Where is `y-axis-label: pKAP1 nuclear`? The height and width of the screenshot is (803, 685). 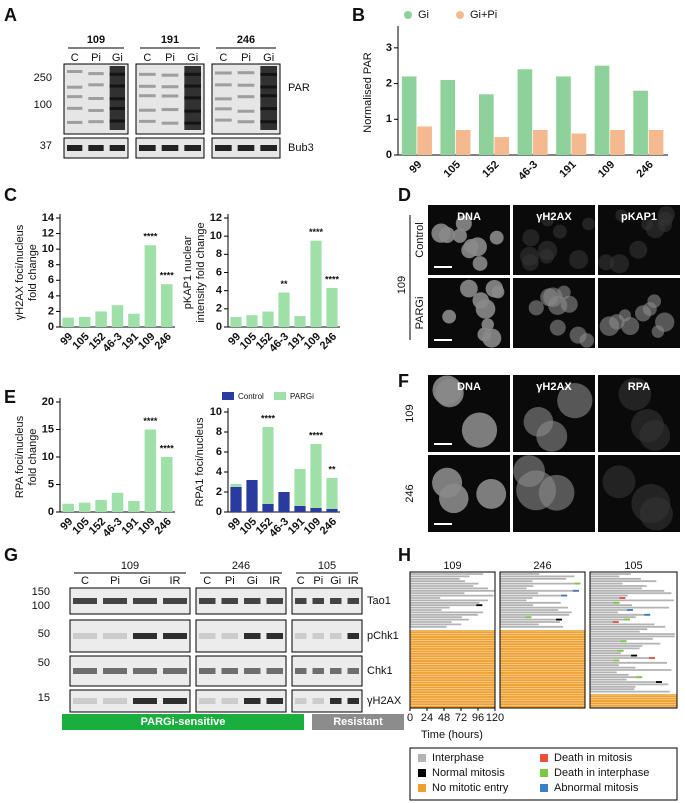 y-axis-label: pKAP1 nuclear is located at coordinates (188, 272).